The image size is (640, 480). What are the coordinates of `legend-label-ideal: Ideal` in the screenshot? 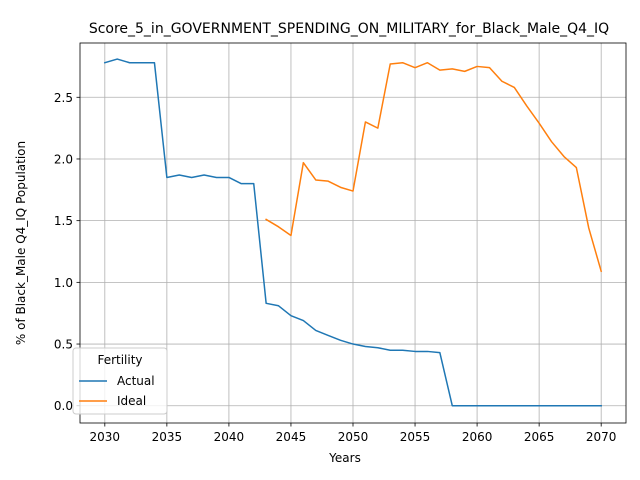 It's located at (131, 401).